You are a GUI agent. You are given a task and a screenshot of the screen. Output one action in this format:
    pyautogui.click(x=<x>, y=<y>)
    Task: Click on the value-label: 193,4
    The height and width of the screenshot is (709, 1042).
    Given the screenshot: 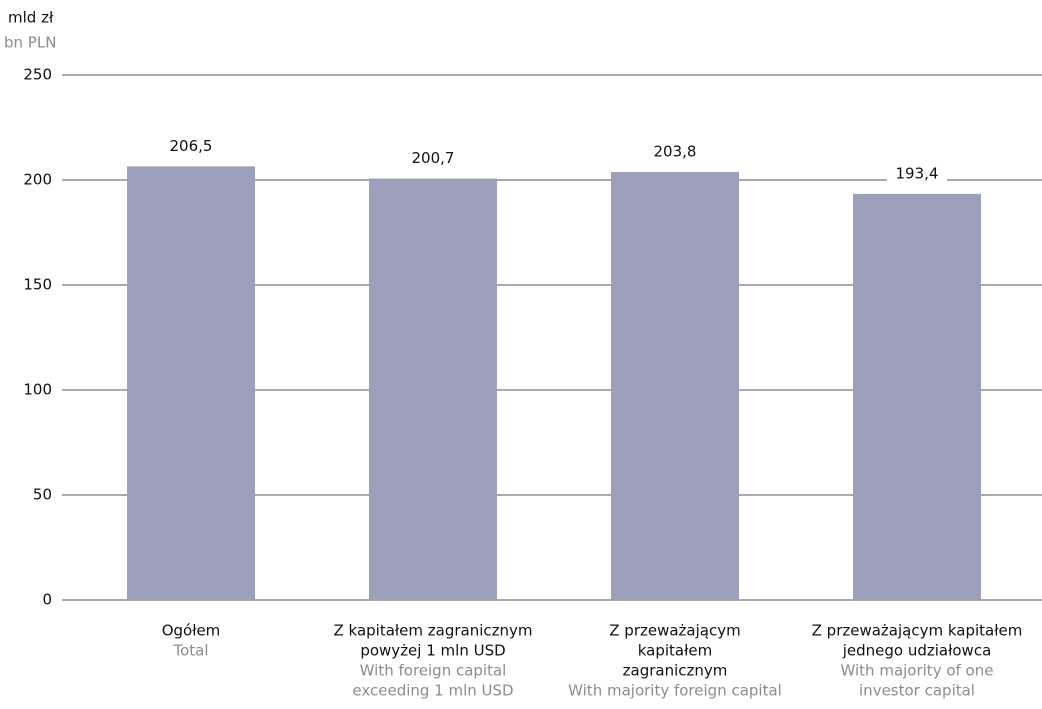 What is the action you would take?
    pyautogui.click(x=917, y=173)
    